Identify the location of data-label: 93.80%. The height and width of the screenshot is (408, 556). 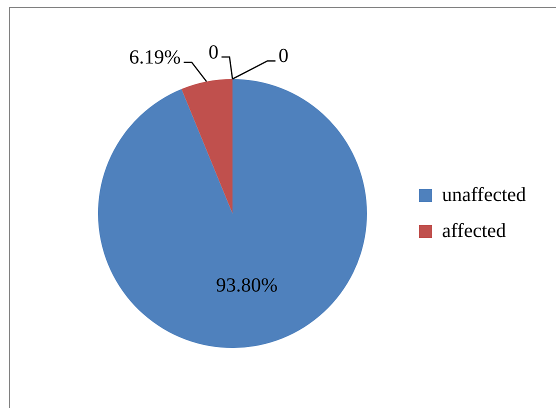
(247, 285).